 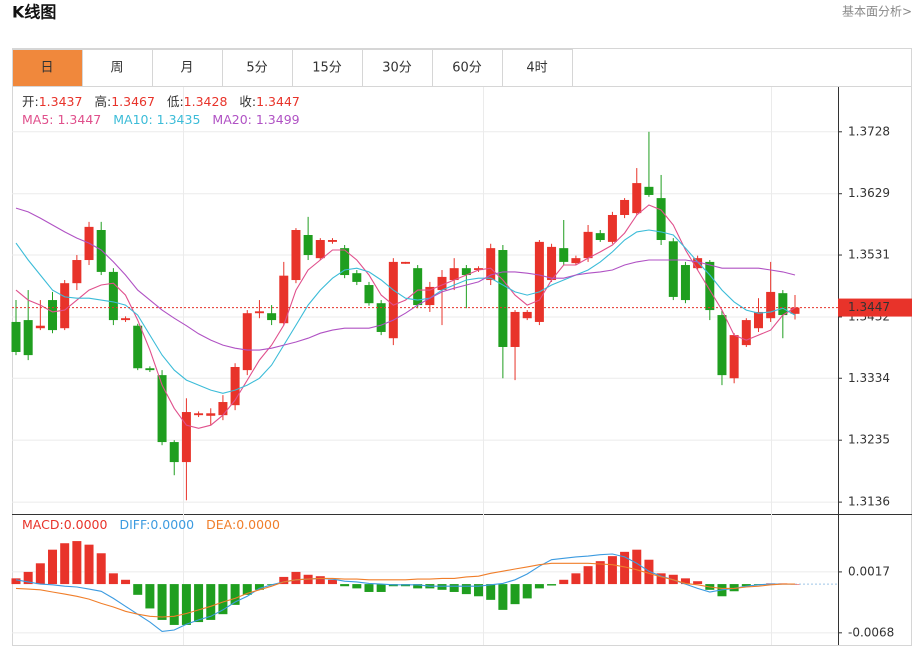 I want to click on tab-label: 15分, so click(x=327, y=68).